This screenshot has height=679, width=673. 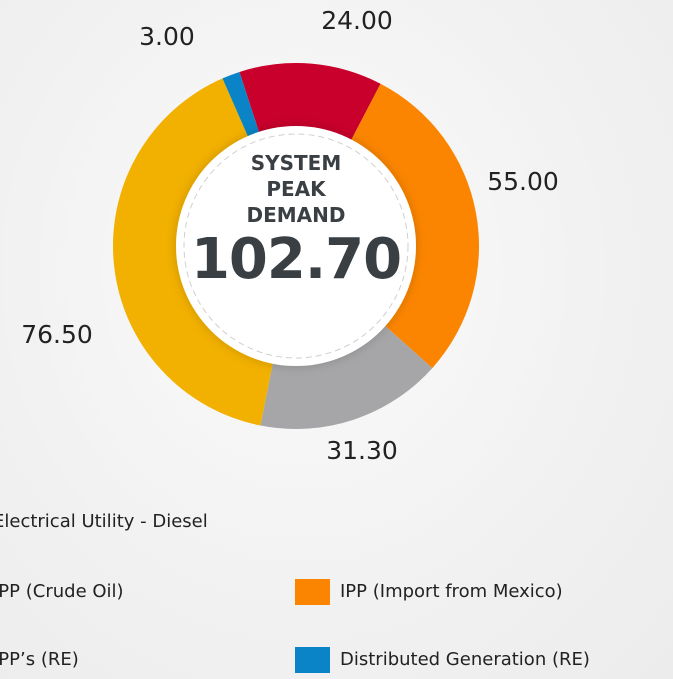 I want to click on legend-label: IPP (Crude Oil), so click(x=62, y=591).